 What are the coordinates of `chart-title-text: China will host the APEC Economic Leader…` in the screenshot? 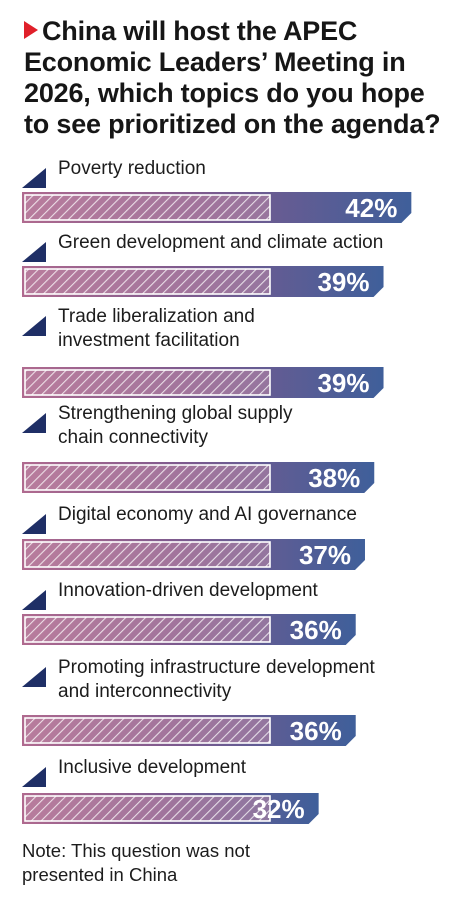 It's located at (232, 77).